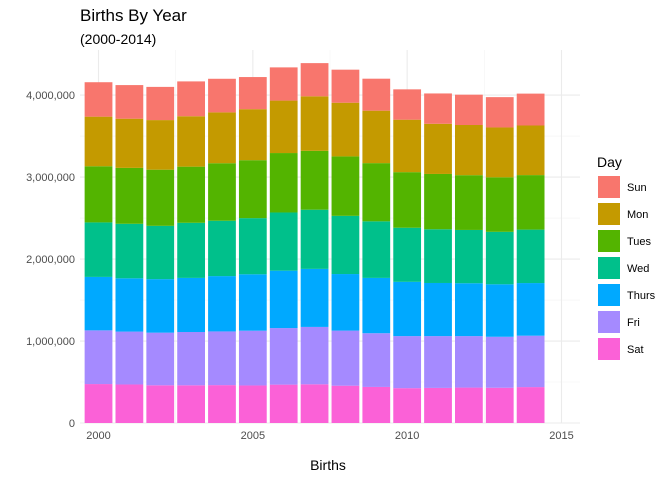 This screenshot has height=480, width=672. Describe the element at coordinates (609, 241) in the screenshot. I see `legend-key-tues` at that location.